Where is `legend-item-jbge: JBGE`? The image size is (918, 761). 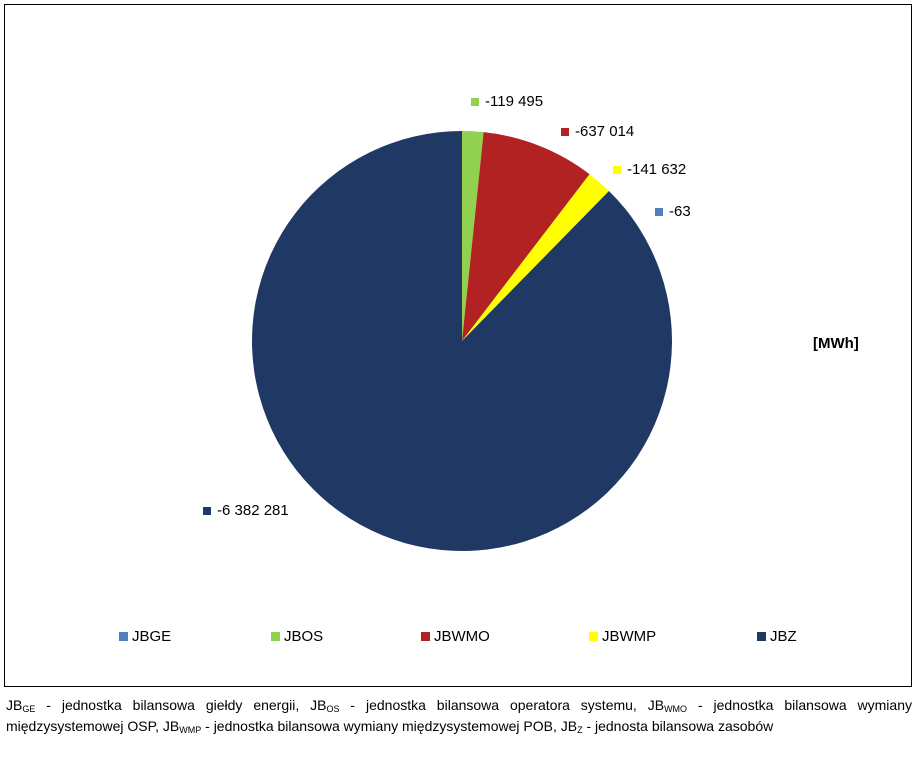 legend-item-jbge: JBGE is located at coordinates (145, 636).